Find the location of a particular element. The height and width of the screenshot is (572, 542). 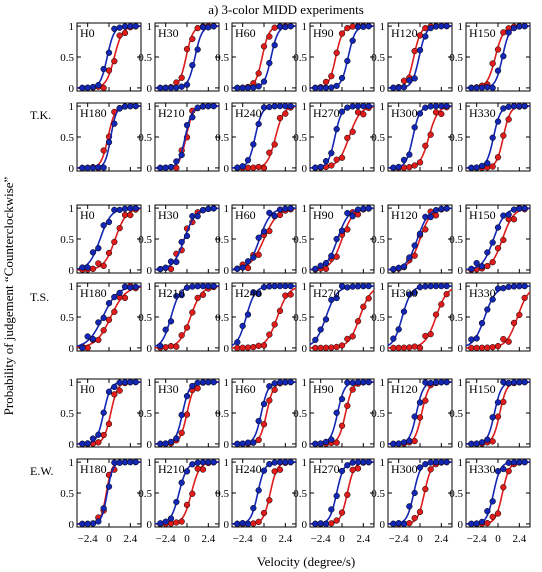

panel-label: H210 is located at coordinates (171, 293).